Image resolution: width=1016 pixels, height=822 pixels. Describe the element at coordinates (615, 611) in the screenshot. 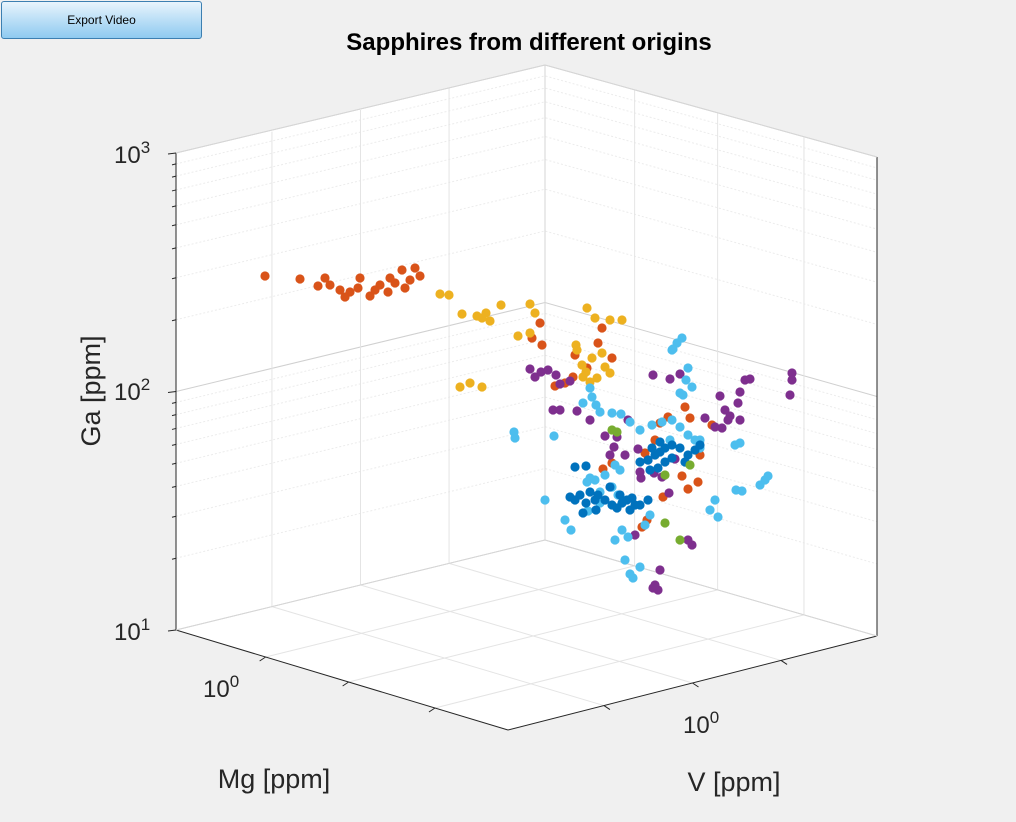

I see `y-gridline` at that location.